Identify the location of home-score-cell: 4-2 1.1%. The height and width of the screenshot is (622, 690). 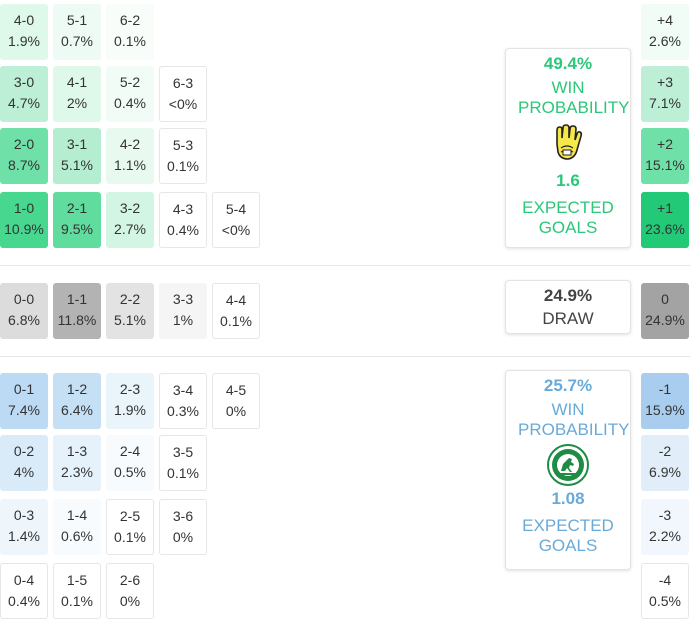
(130, 156).